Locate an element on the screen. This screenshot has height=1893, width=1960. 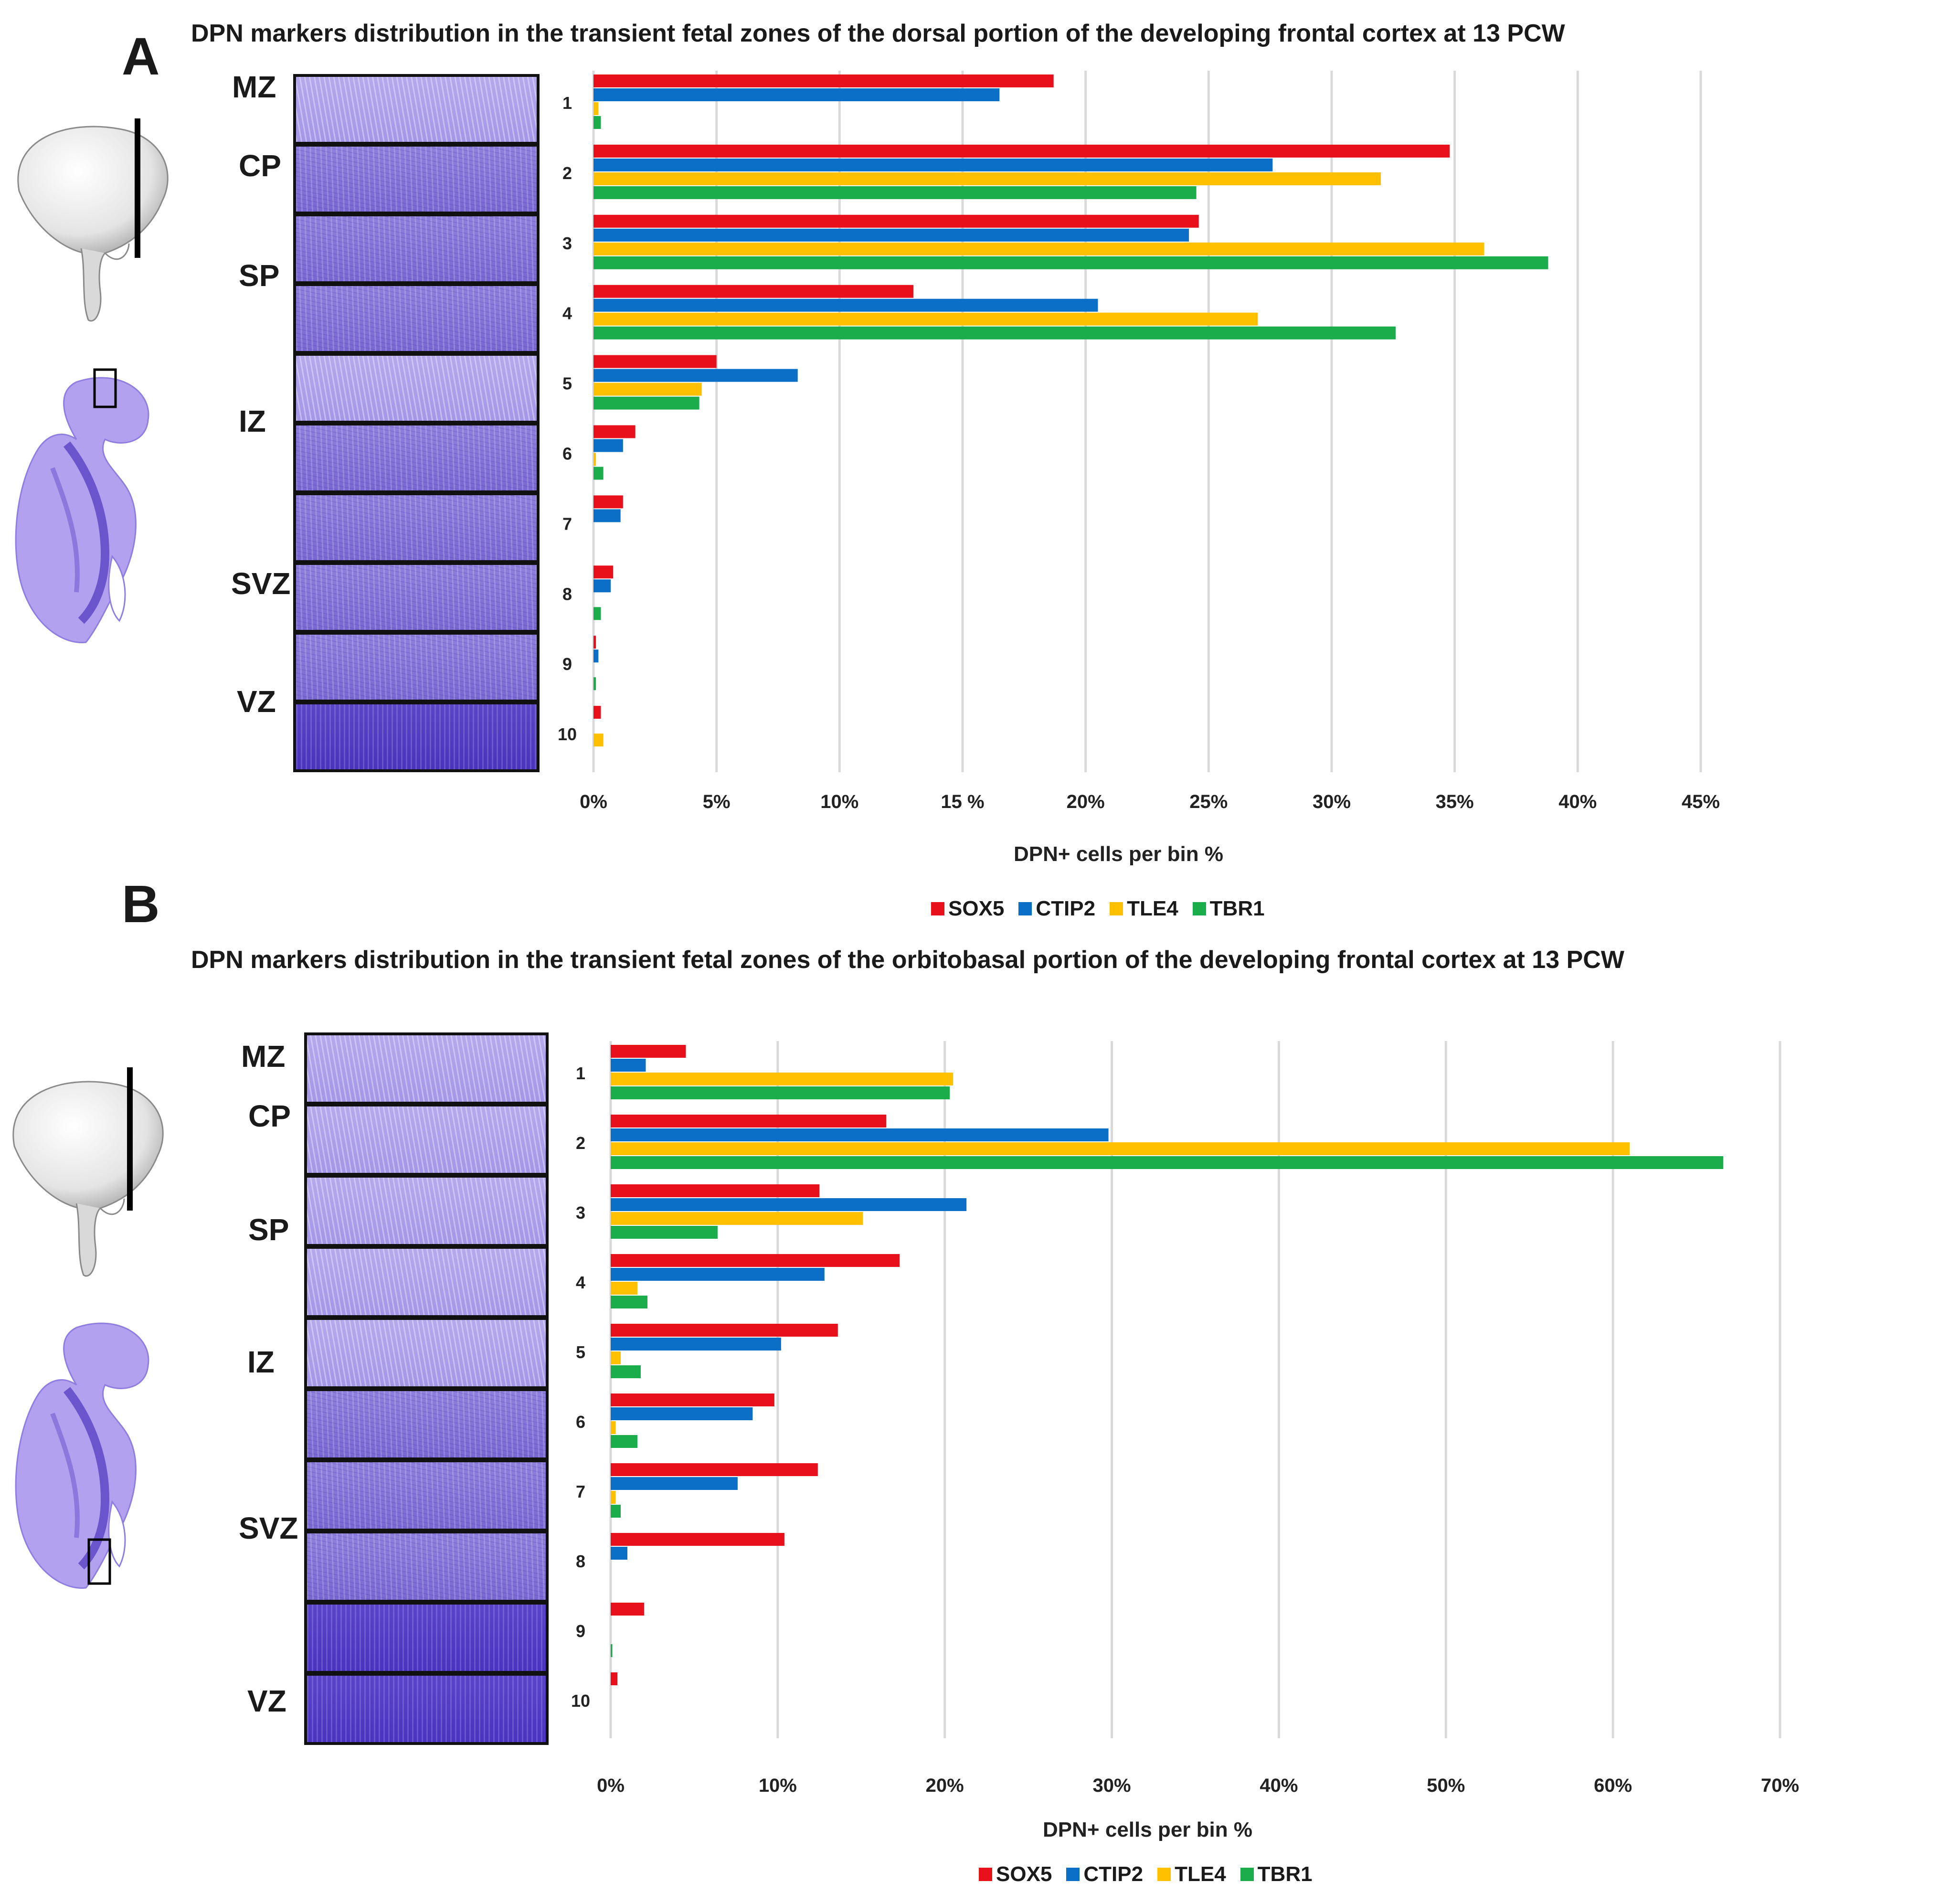
x-tick-label: 50% is located at coordinates (1446, 1785).